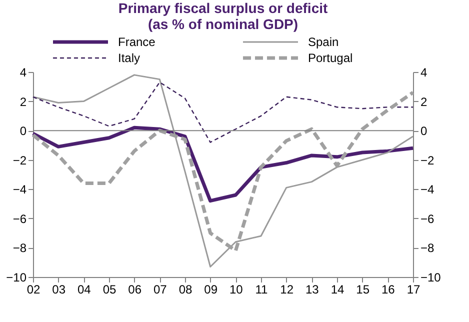  I want to click on text: (as % of nominal GDP), so click(223, 24).